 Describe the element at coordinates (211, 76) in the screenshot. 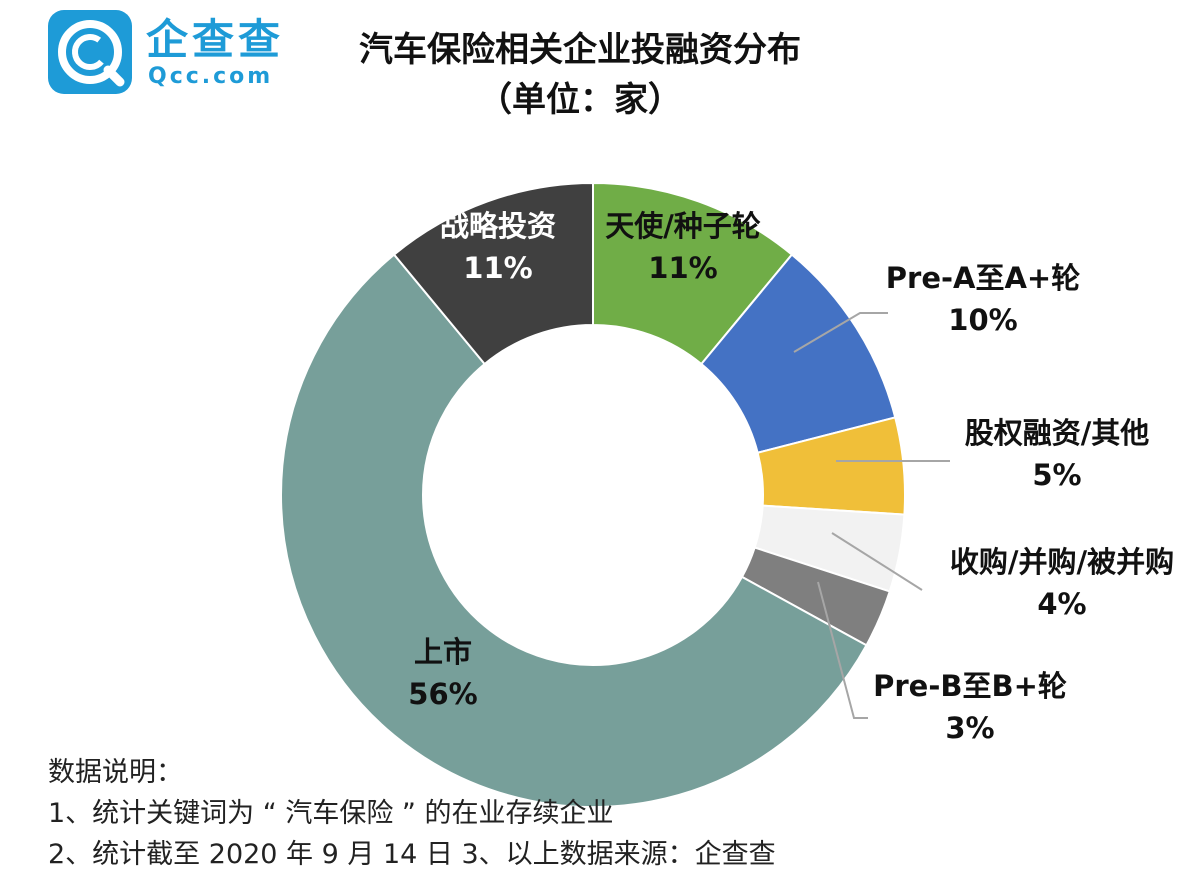

I see `brand-url: Qcc.com` at that location.